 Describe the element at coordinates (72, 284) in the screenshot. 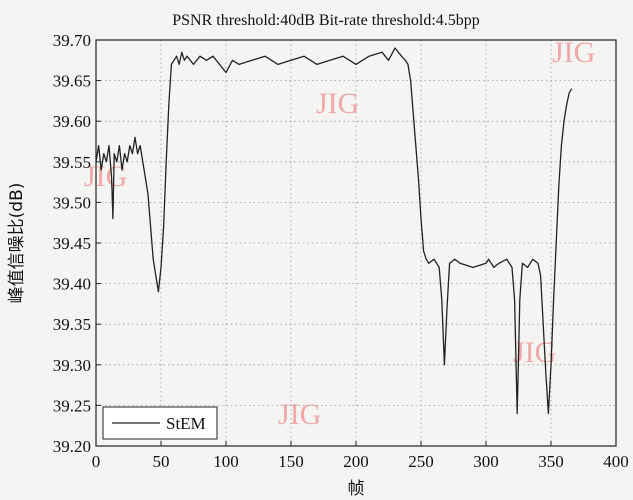

I see `y-tick-label: 39.40` at that location.